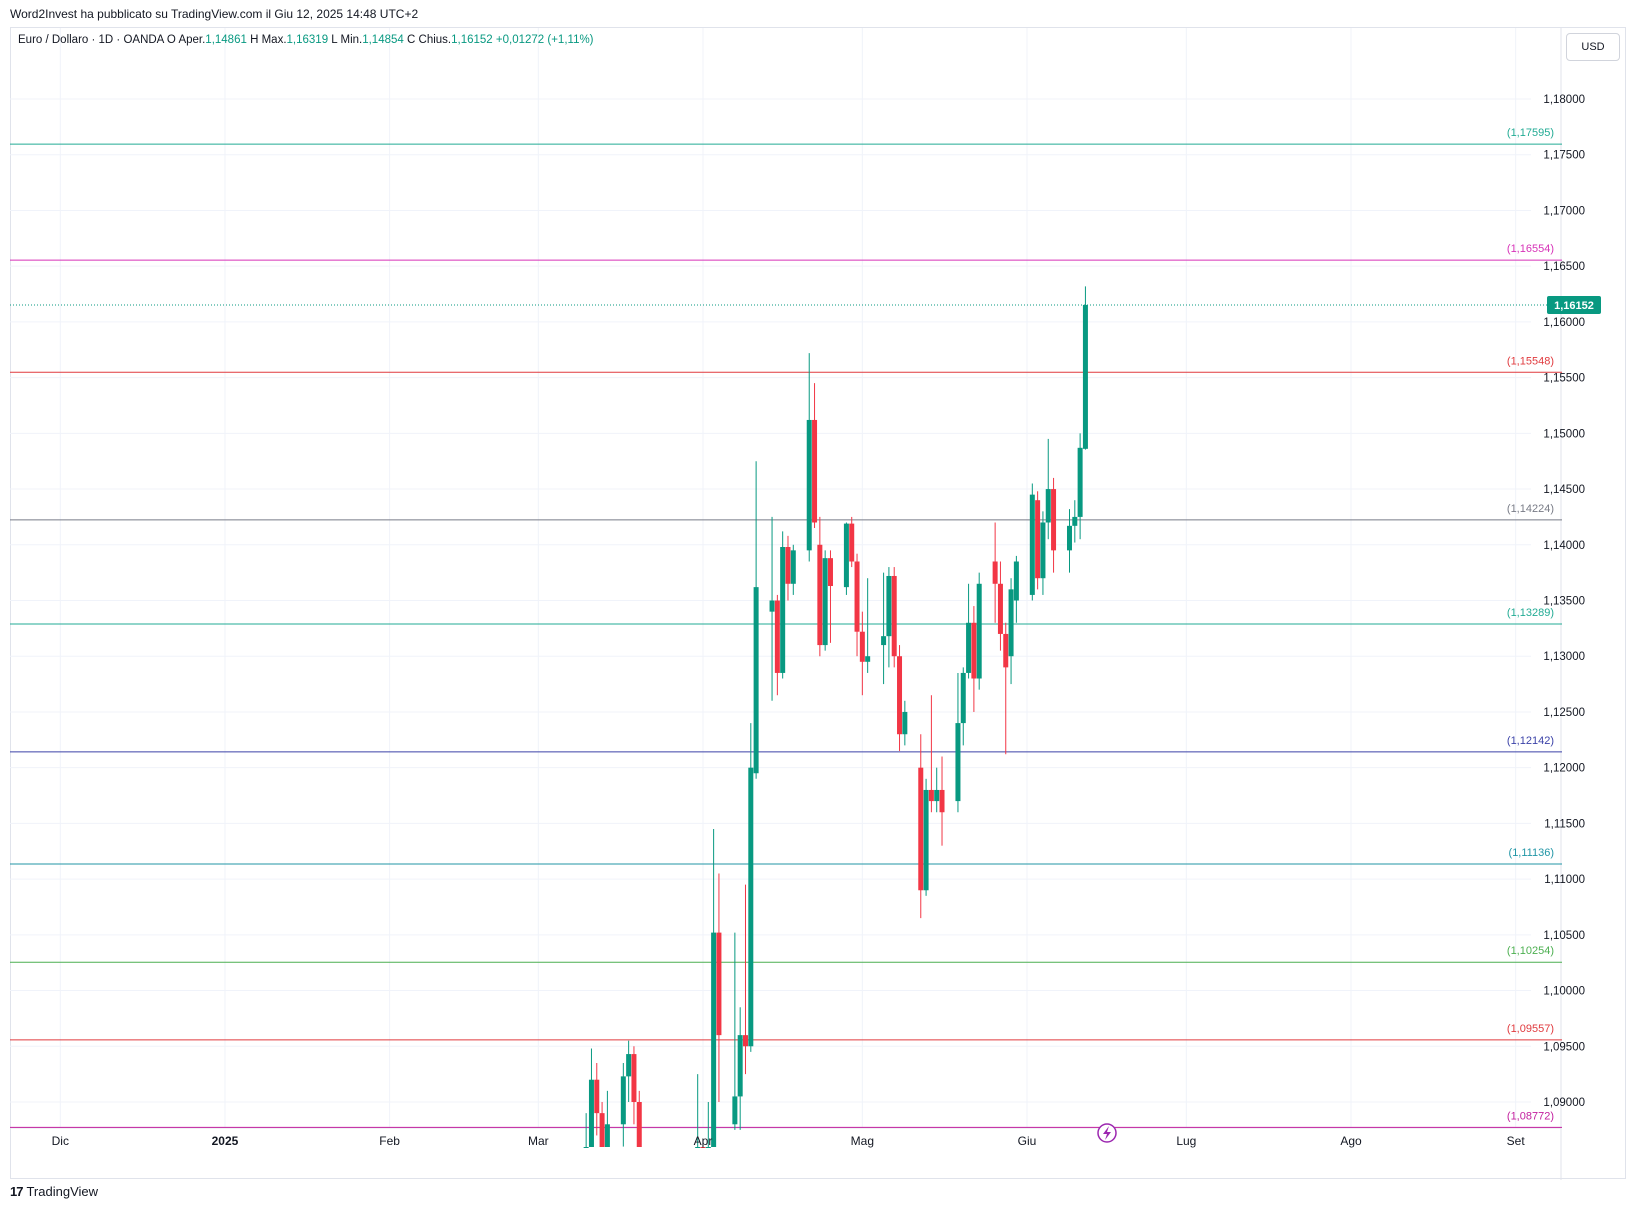  I want to click on y-tick-label: 1,17000, so click(1564, 211).